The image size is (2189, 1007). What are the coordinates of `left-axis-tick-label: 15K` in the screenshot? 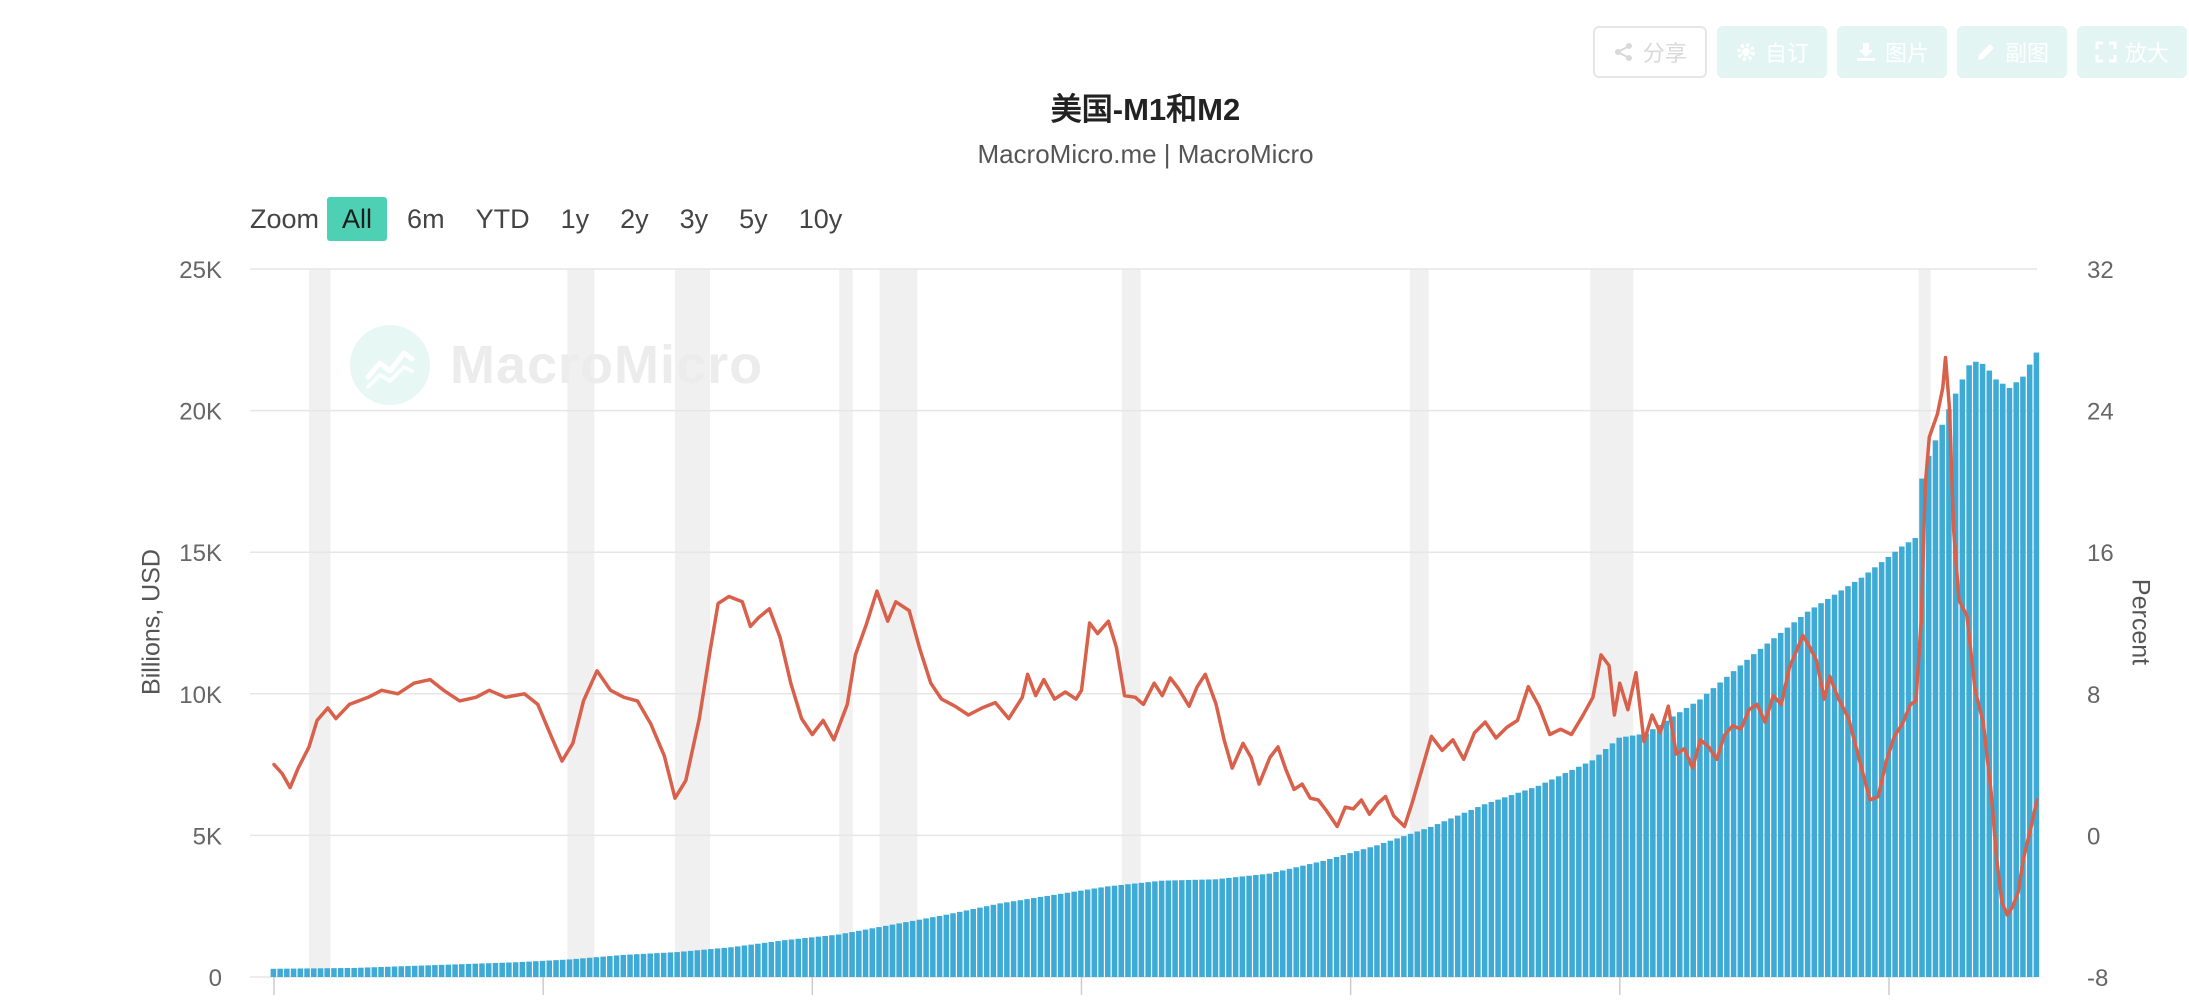 It's located at (200, 553).